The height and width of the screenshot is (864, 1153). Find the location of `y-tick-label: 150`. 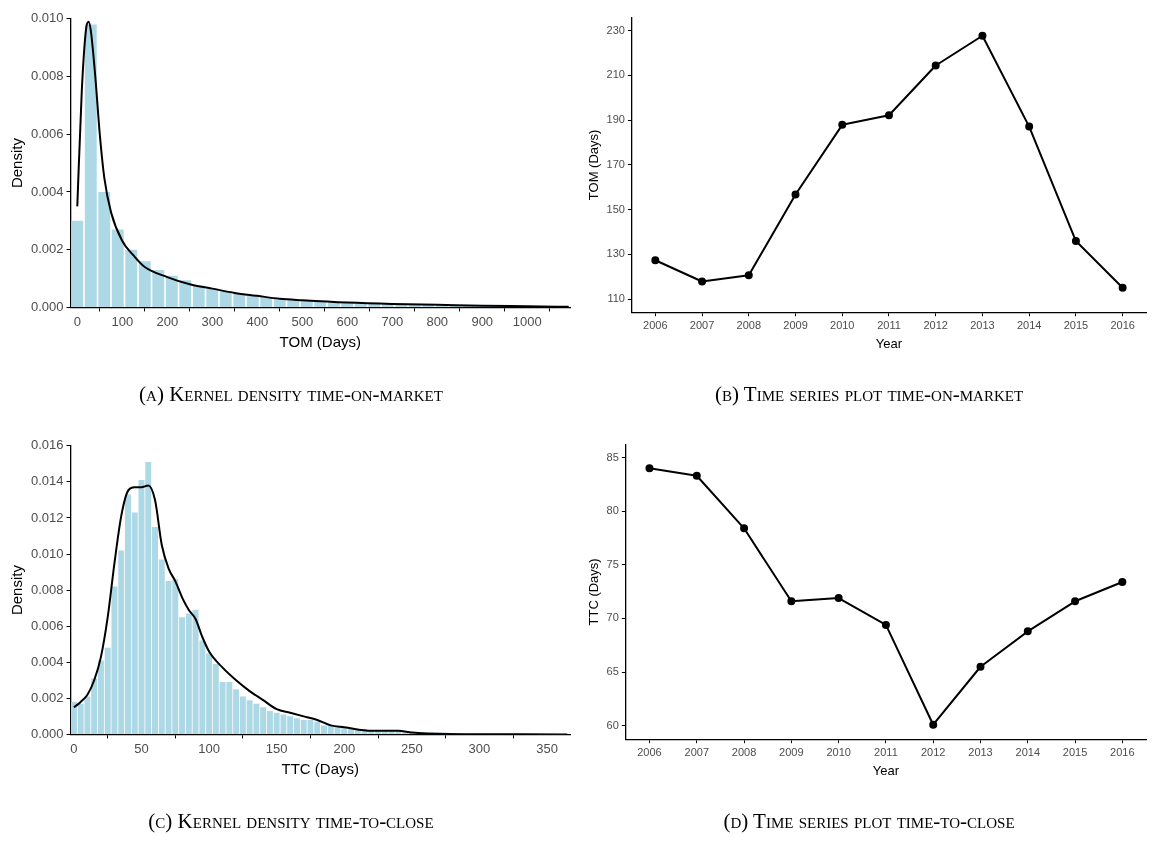

y-tick-label: 150 is located at coordinates (615, 208).